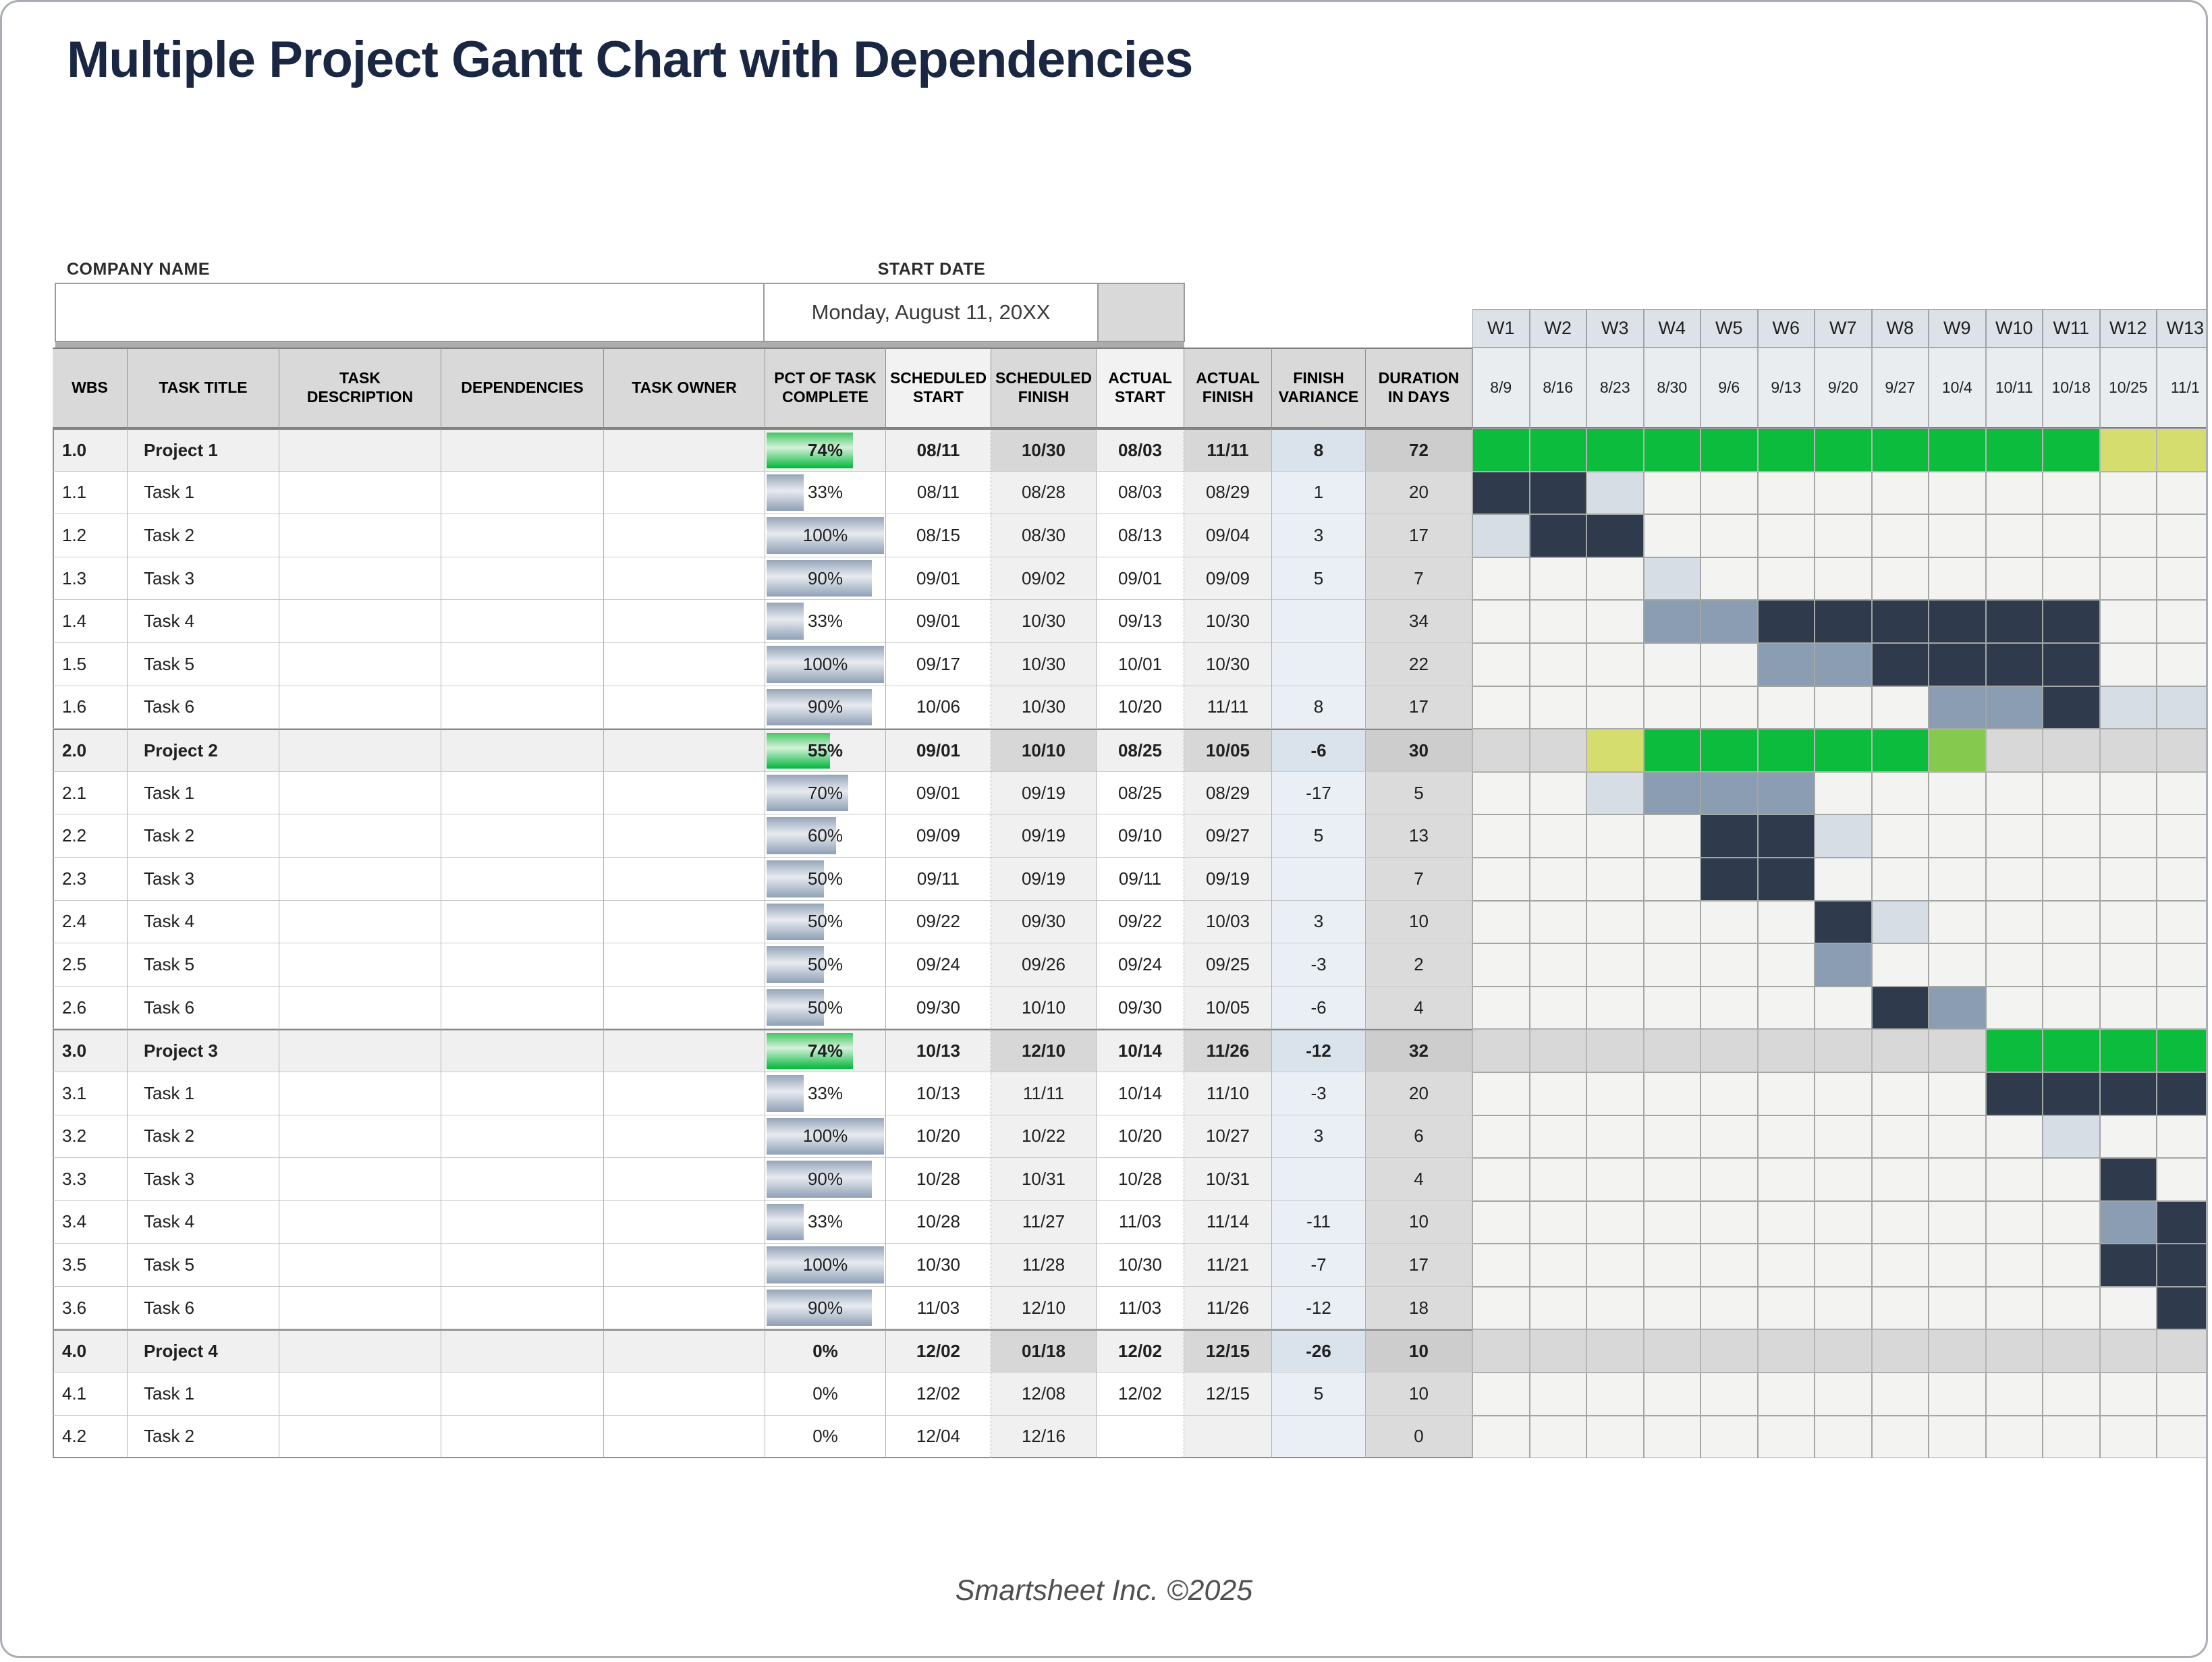 The height and width of the screenshot is (1662, 2212). Describe the element at coordinates (1044, 535) in the screenshot. I see `scheduled-finish-cell: 08/30` at that location.